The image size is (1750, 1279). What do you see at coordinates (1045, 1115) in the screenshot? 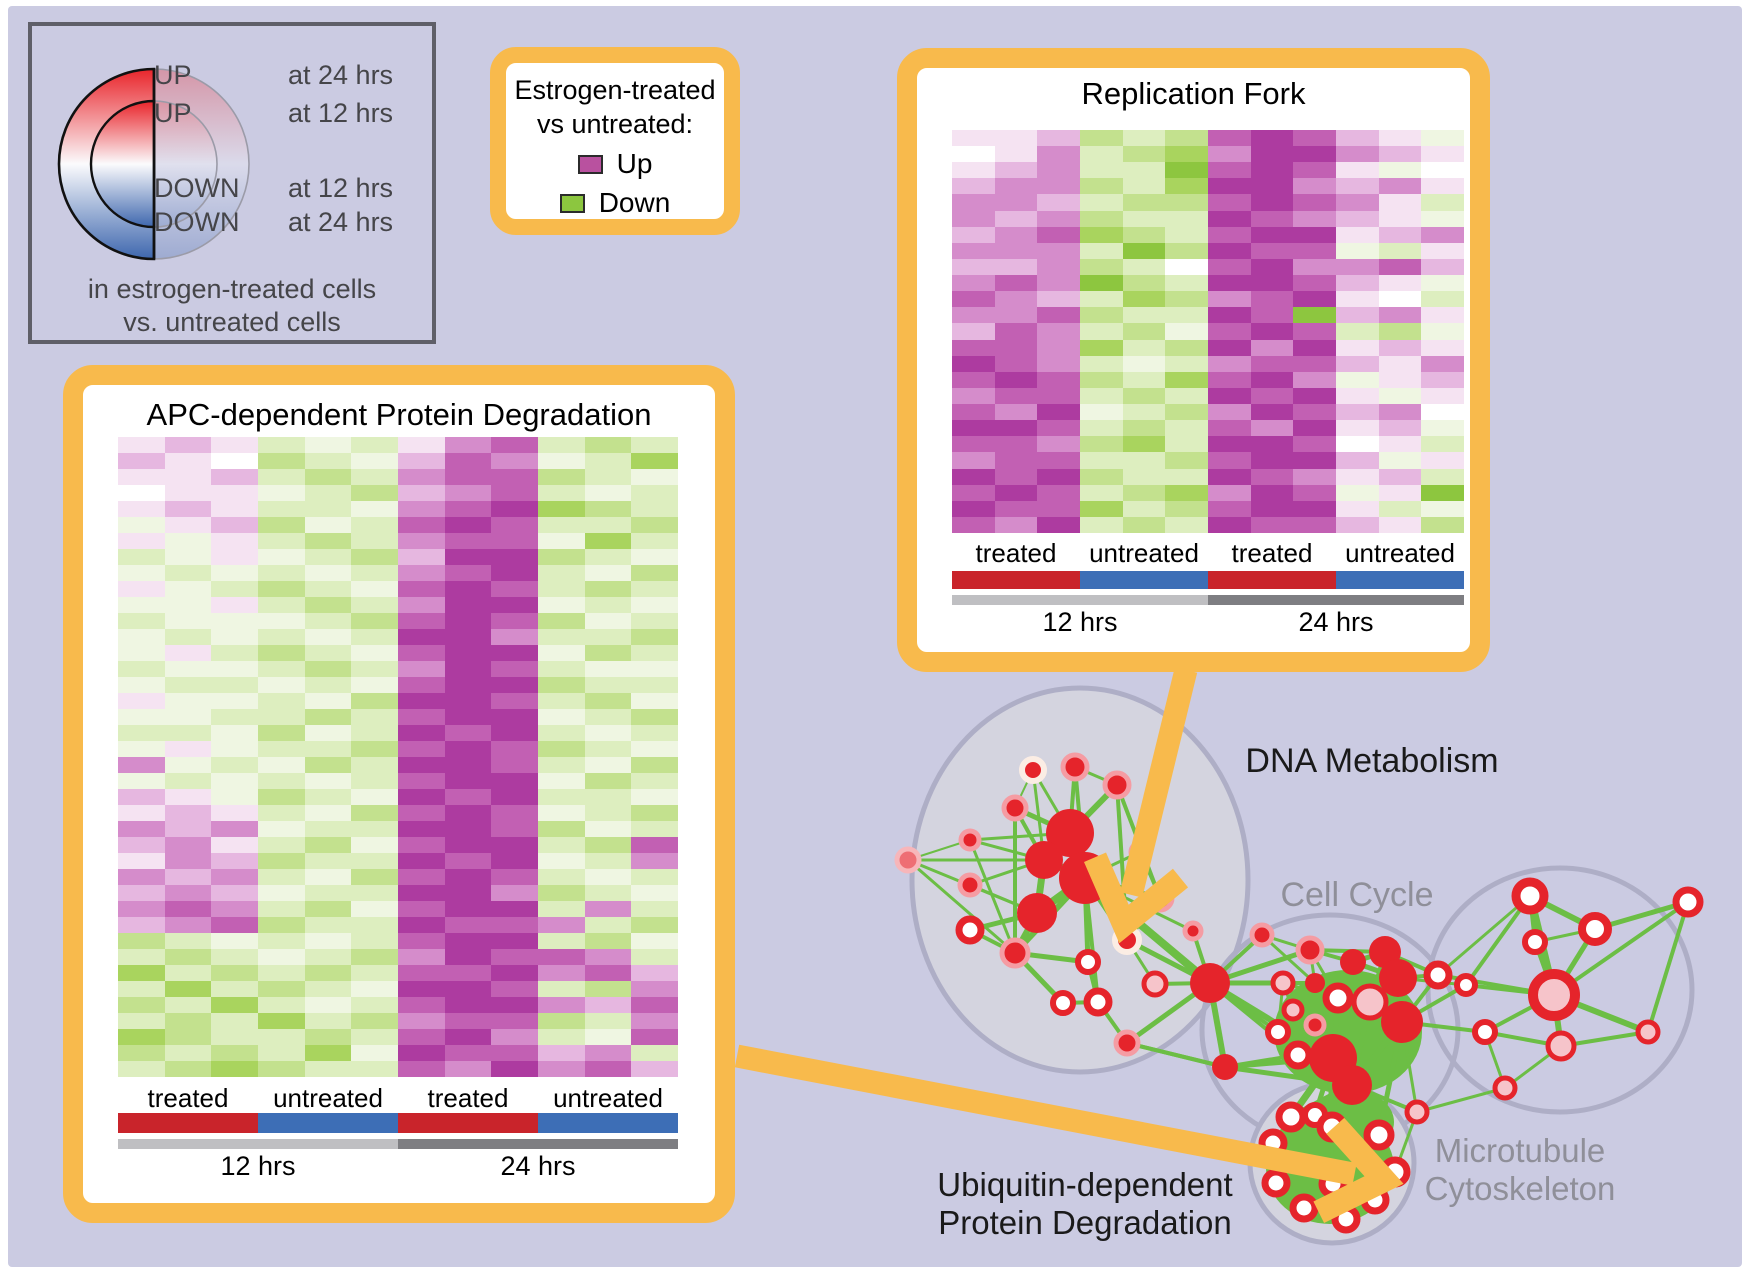
I see `callout-arrow-shaft` at bounding box center [1045, 1115].